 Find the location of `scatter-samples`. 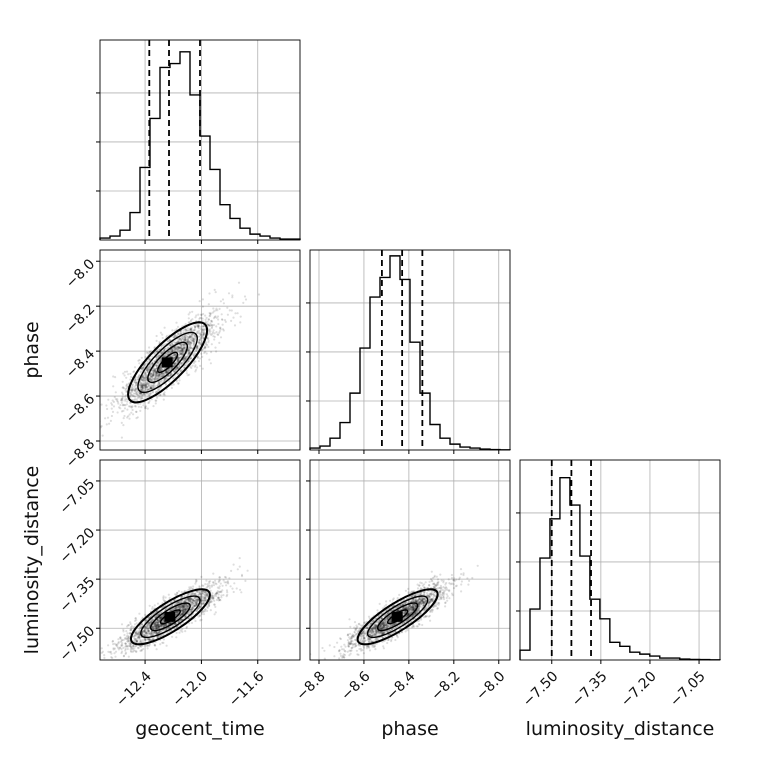

scatter-samples is located at coordinates (394, 612).